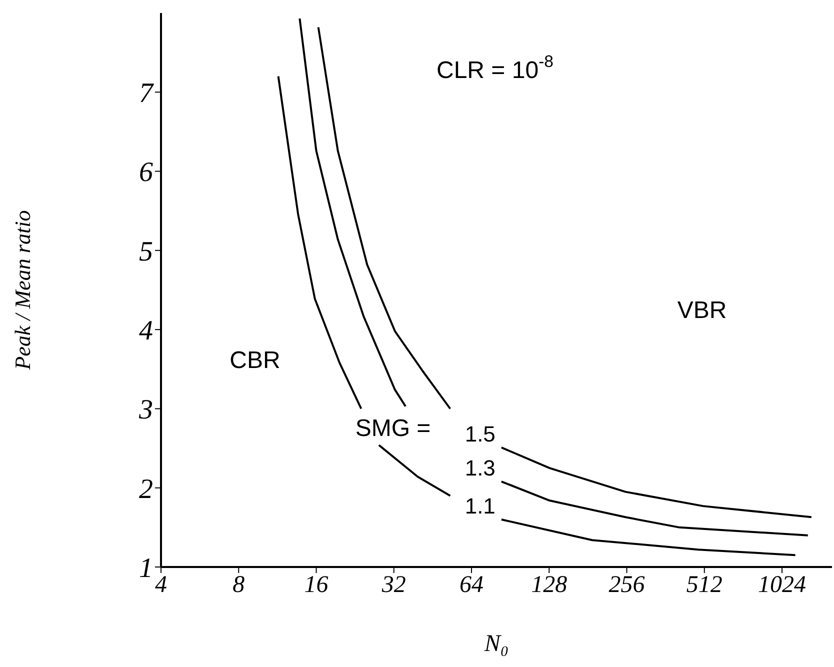 The image size is (834, 667). What do you see at coordinates (146, 489) in the screenshot?
I see `y-tick-label: 2` at bounding box center [146, 489].